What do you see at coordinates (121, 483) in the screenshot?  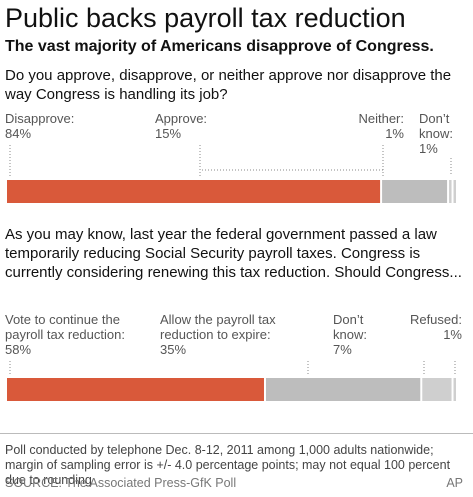 I see `source-line: SOURCE: The Associated Press-GfK Poll` at bounding box center [121, 483].